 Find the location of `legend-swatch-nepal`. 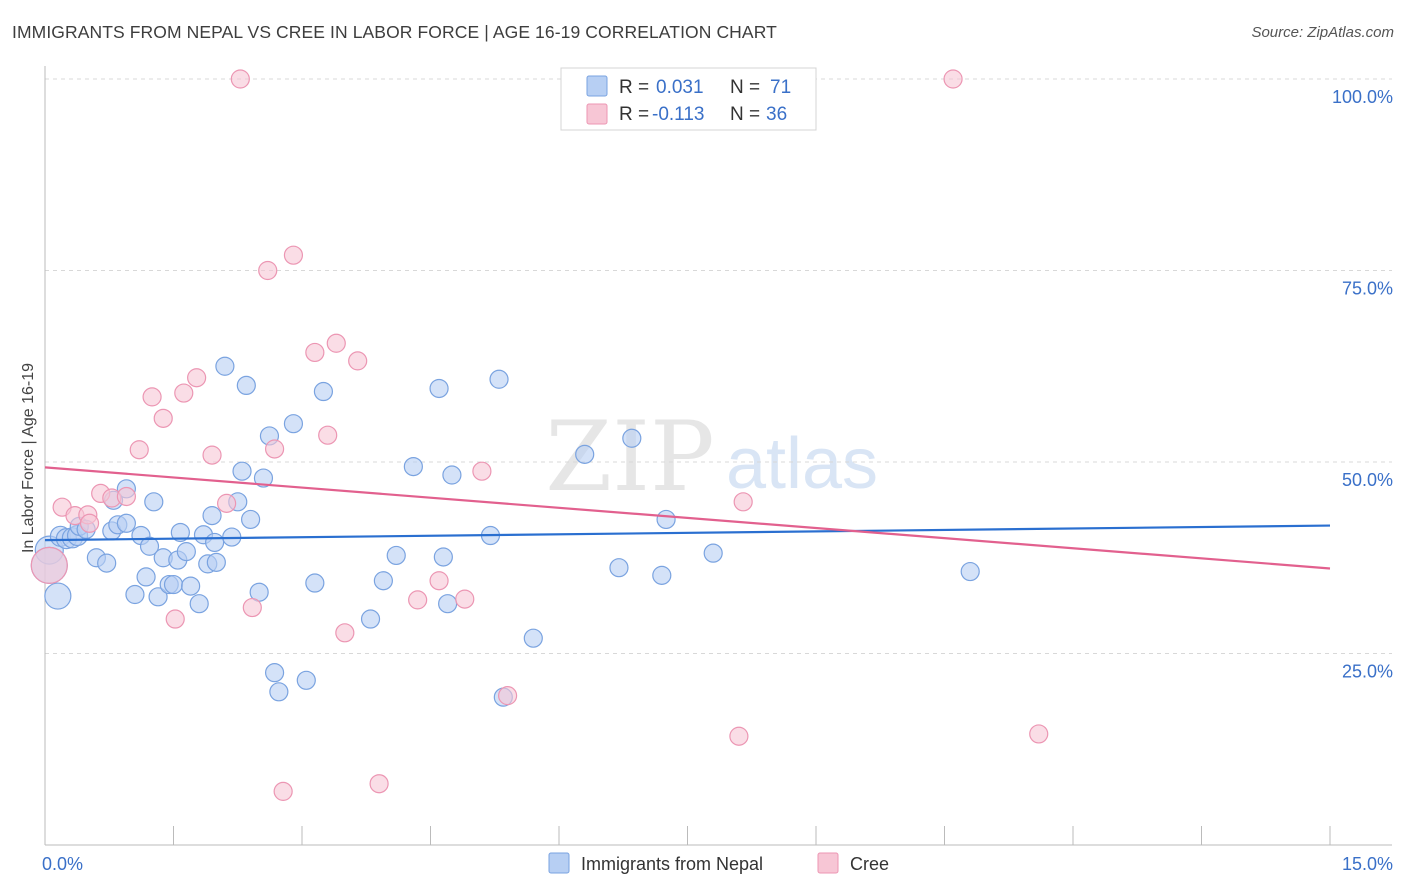

legend-swatch-nepal is located at coordinates (597, 86).